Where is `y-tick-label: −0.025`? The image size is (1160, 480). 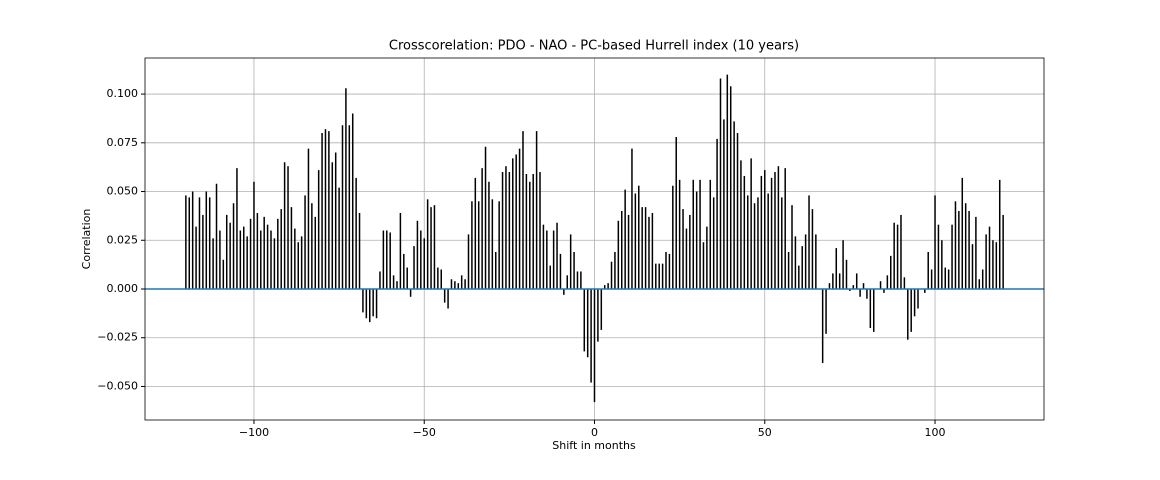
y-tick-label: −0.025 is located at coordinates (117, 337).